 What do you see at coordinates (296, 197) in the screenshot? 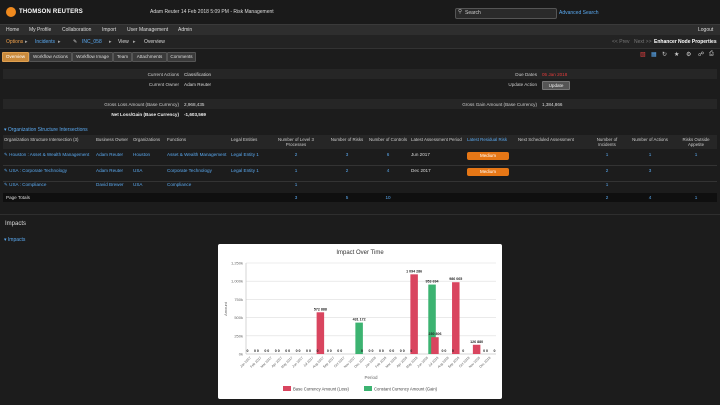
I see `total-l3: 3` at bounding box center [296, 197].